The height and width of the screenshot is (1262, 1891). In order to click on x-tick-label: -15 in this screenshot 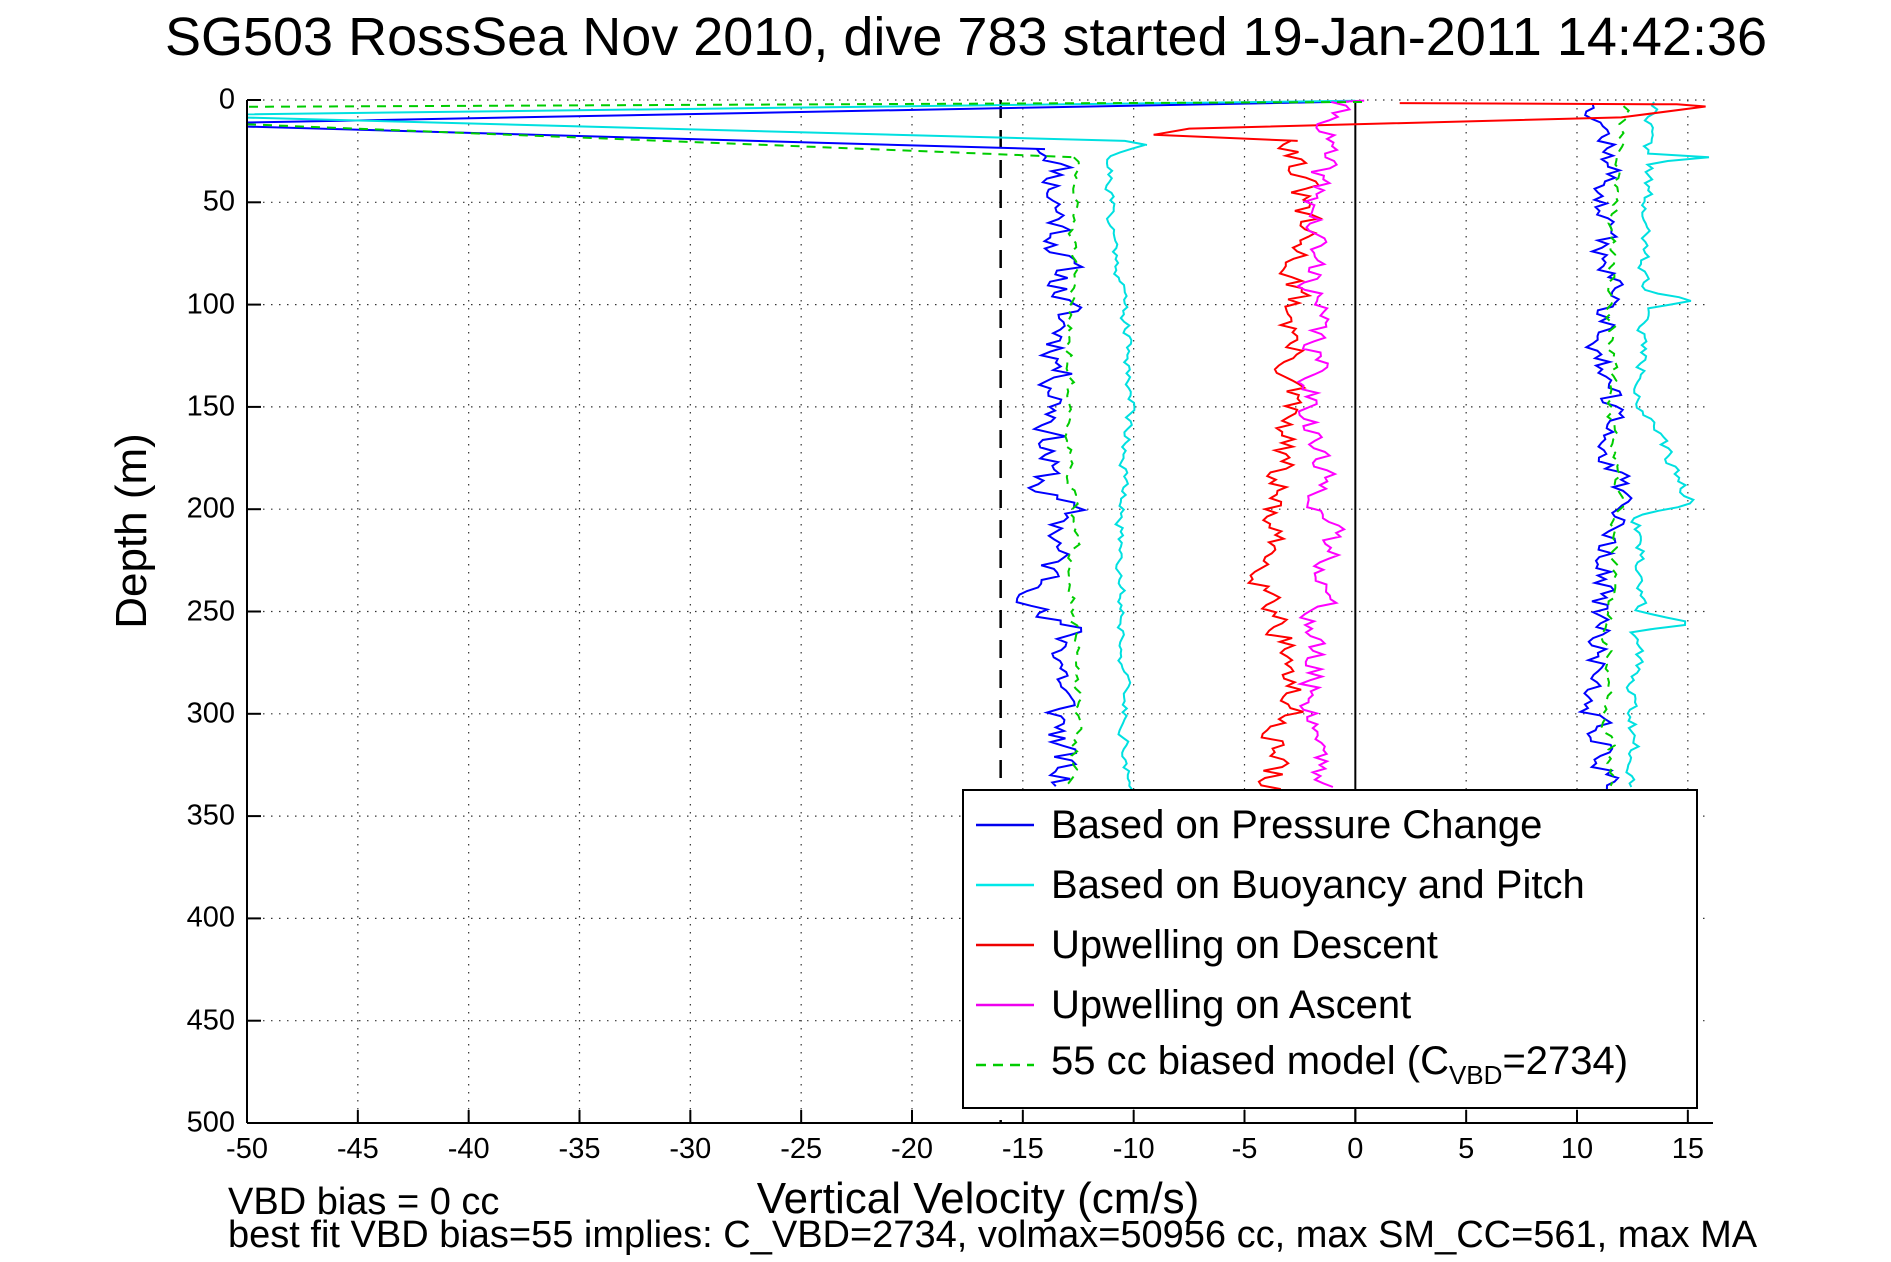, I will do `click(1022, 1149)`.